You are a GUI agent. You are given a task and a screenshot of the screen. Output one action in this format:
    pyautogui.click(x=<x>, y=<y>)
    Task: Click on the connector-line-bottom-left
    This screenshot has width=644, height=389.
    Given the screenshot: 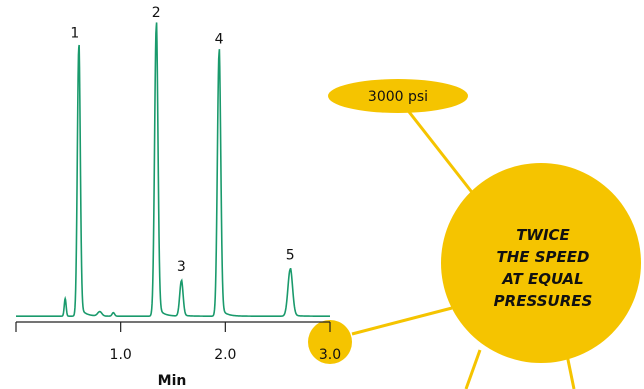 What is the action you would take?
    pyautogui.click(x=473, y=369)
    